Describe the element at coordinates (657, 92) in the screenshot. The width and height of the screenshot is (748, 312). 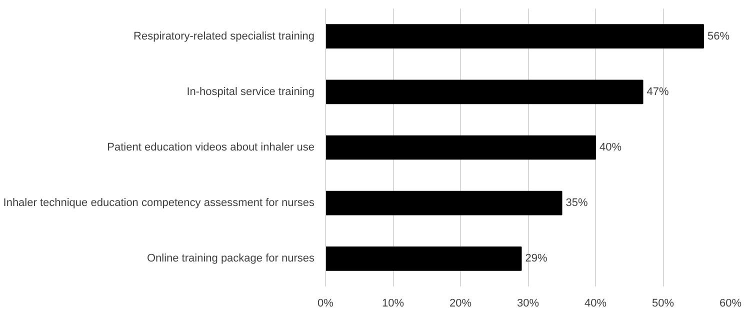
I see `data-label: 47%` at that location.